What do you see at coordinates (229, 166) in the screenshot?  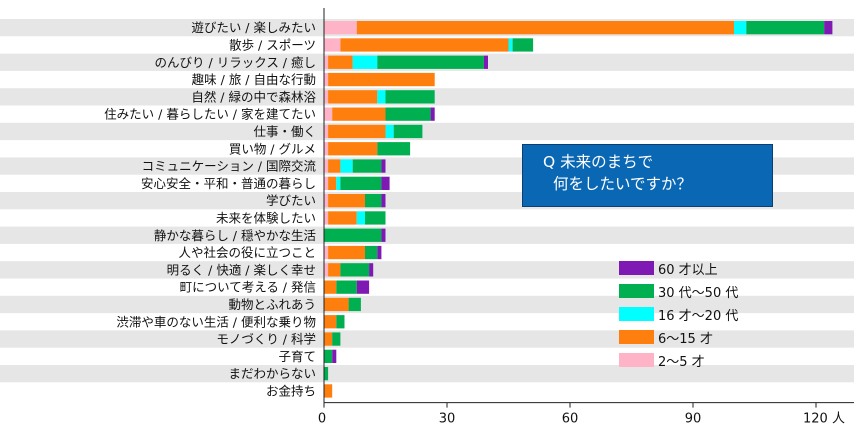 I see `category-label: コミュニケーション / 国際交流` at bounding box center [229, 166].